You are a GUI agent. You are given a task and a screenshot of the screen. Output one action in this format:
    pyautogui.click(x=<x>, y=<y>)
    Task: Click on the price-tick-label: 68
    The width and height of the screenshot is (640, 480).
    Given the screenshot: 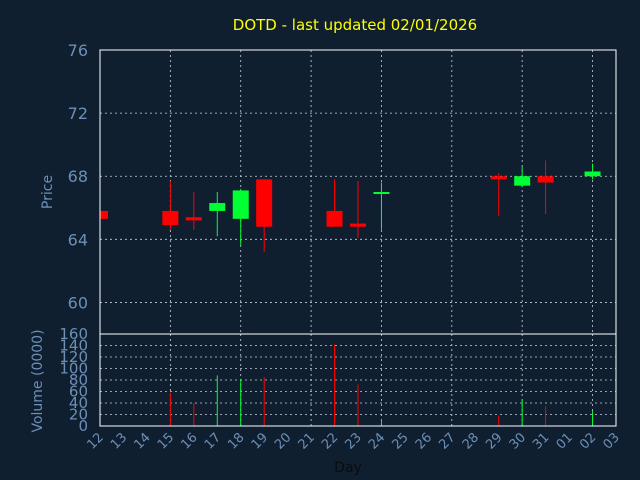 What is the action you would take?
    pyautogui.click(x=78, y=176)
    